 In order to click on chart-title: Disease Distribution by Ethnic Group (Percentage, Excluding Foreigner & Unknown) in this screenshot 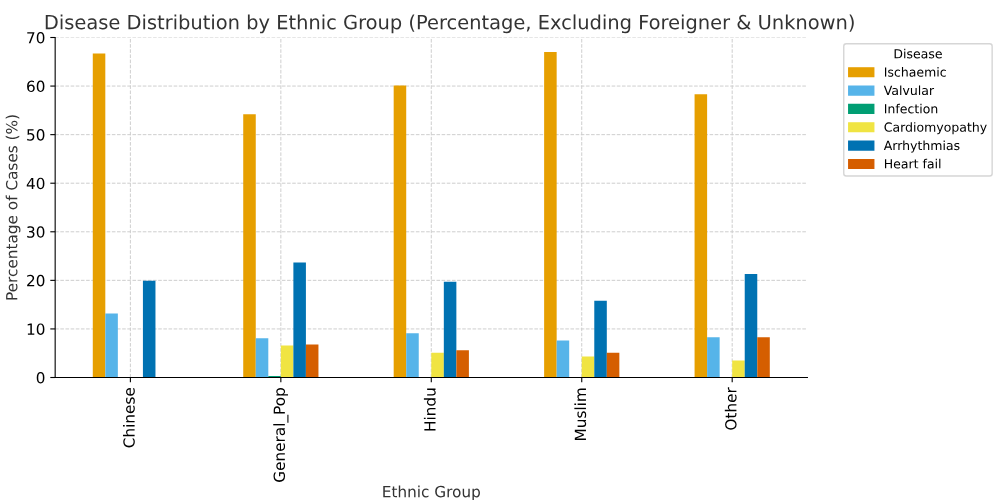, I will do `click(449, 24)`.